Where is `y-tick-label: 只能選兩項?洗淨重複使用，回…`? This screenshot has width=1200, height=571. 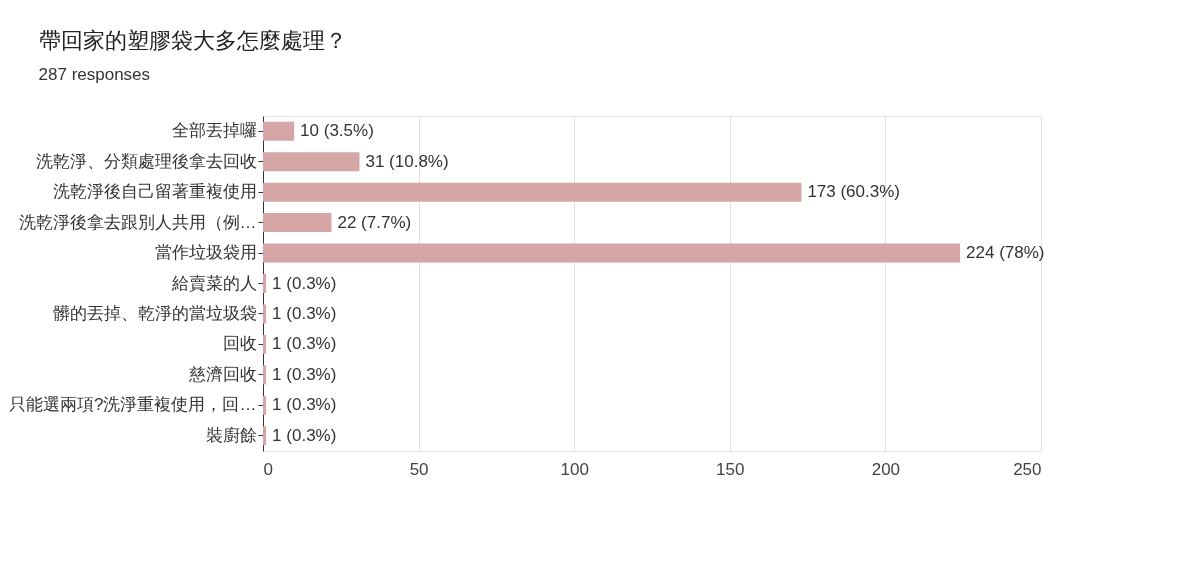
y-tick-label: 只能選兩項?洗淨重複使用，回… is located at coordinates (133, 405).